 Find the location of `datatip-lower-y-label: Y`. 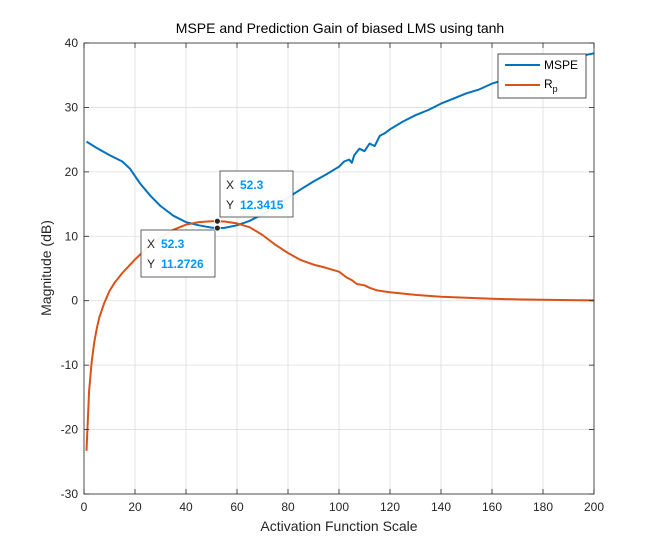

datatip-lower-y-label: Y is located at coordinates (151, 264).